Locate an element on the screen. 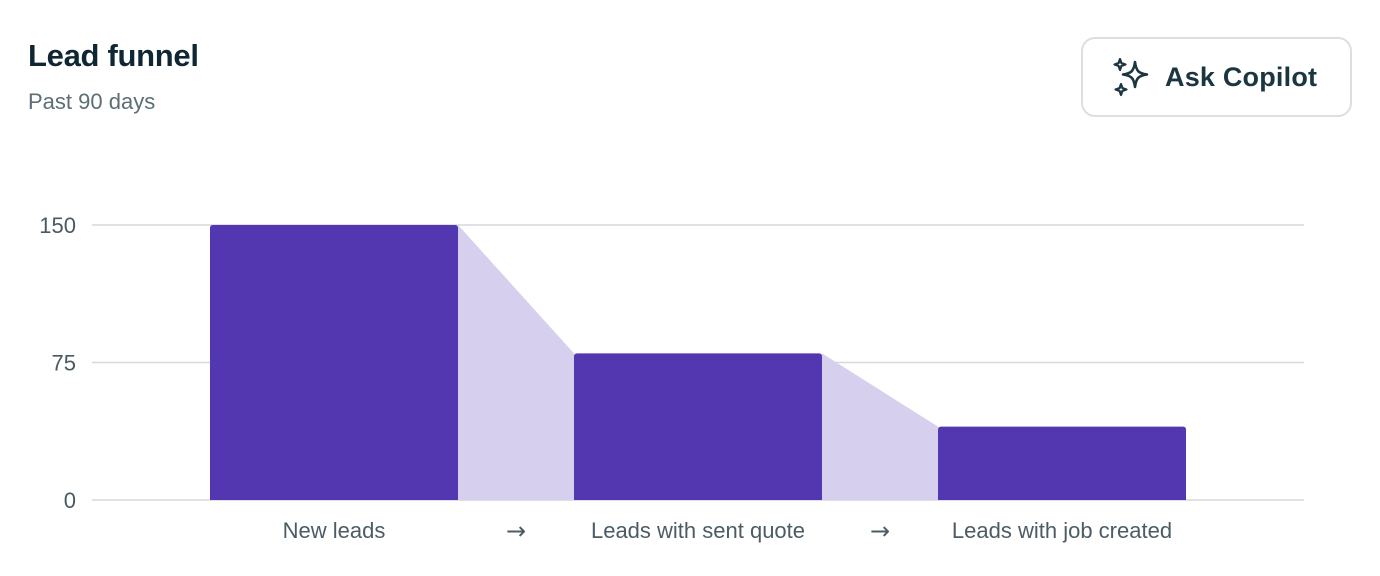 The width and height of the screenshot is (1380, 576). ask-copilot-label: Ask Copilot is located at coordinates (1241, 76).